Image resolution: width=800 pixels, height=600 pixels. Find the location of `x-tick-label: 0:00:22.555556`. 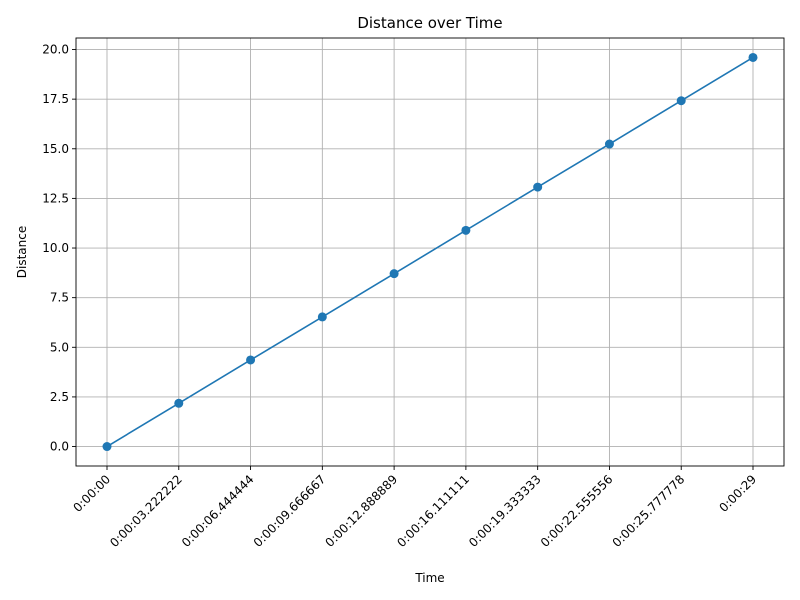

x-tick-label: 0:00:22.555556 is located at coordinates (577, 511).